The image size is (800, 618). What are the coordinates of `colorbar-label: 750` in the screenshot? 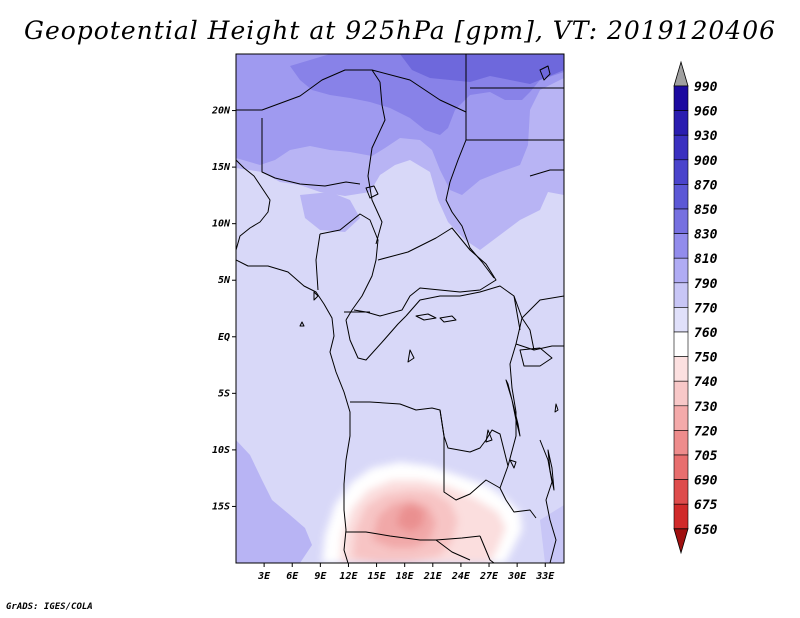 It's located at (706, 358).